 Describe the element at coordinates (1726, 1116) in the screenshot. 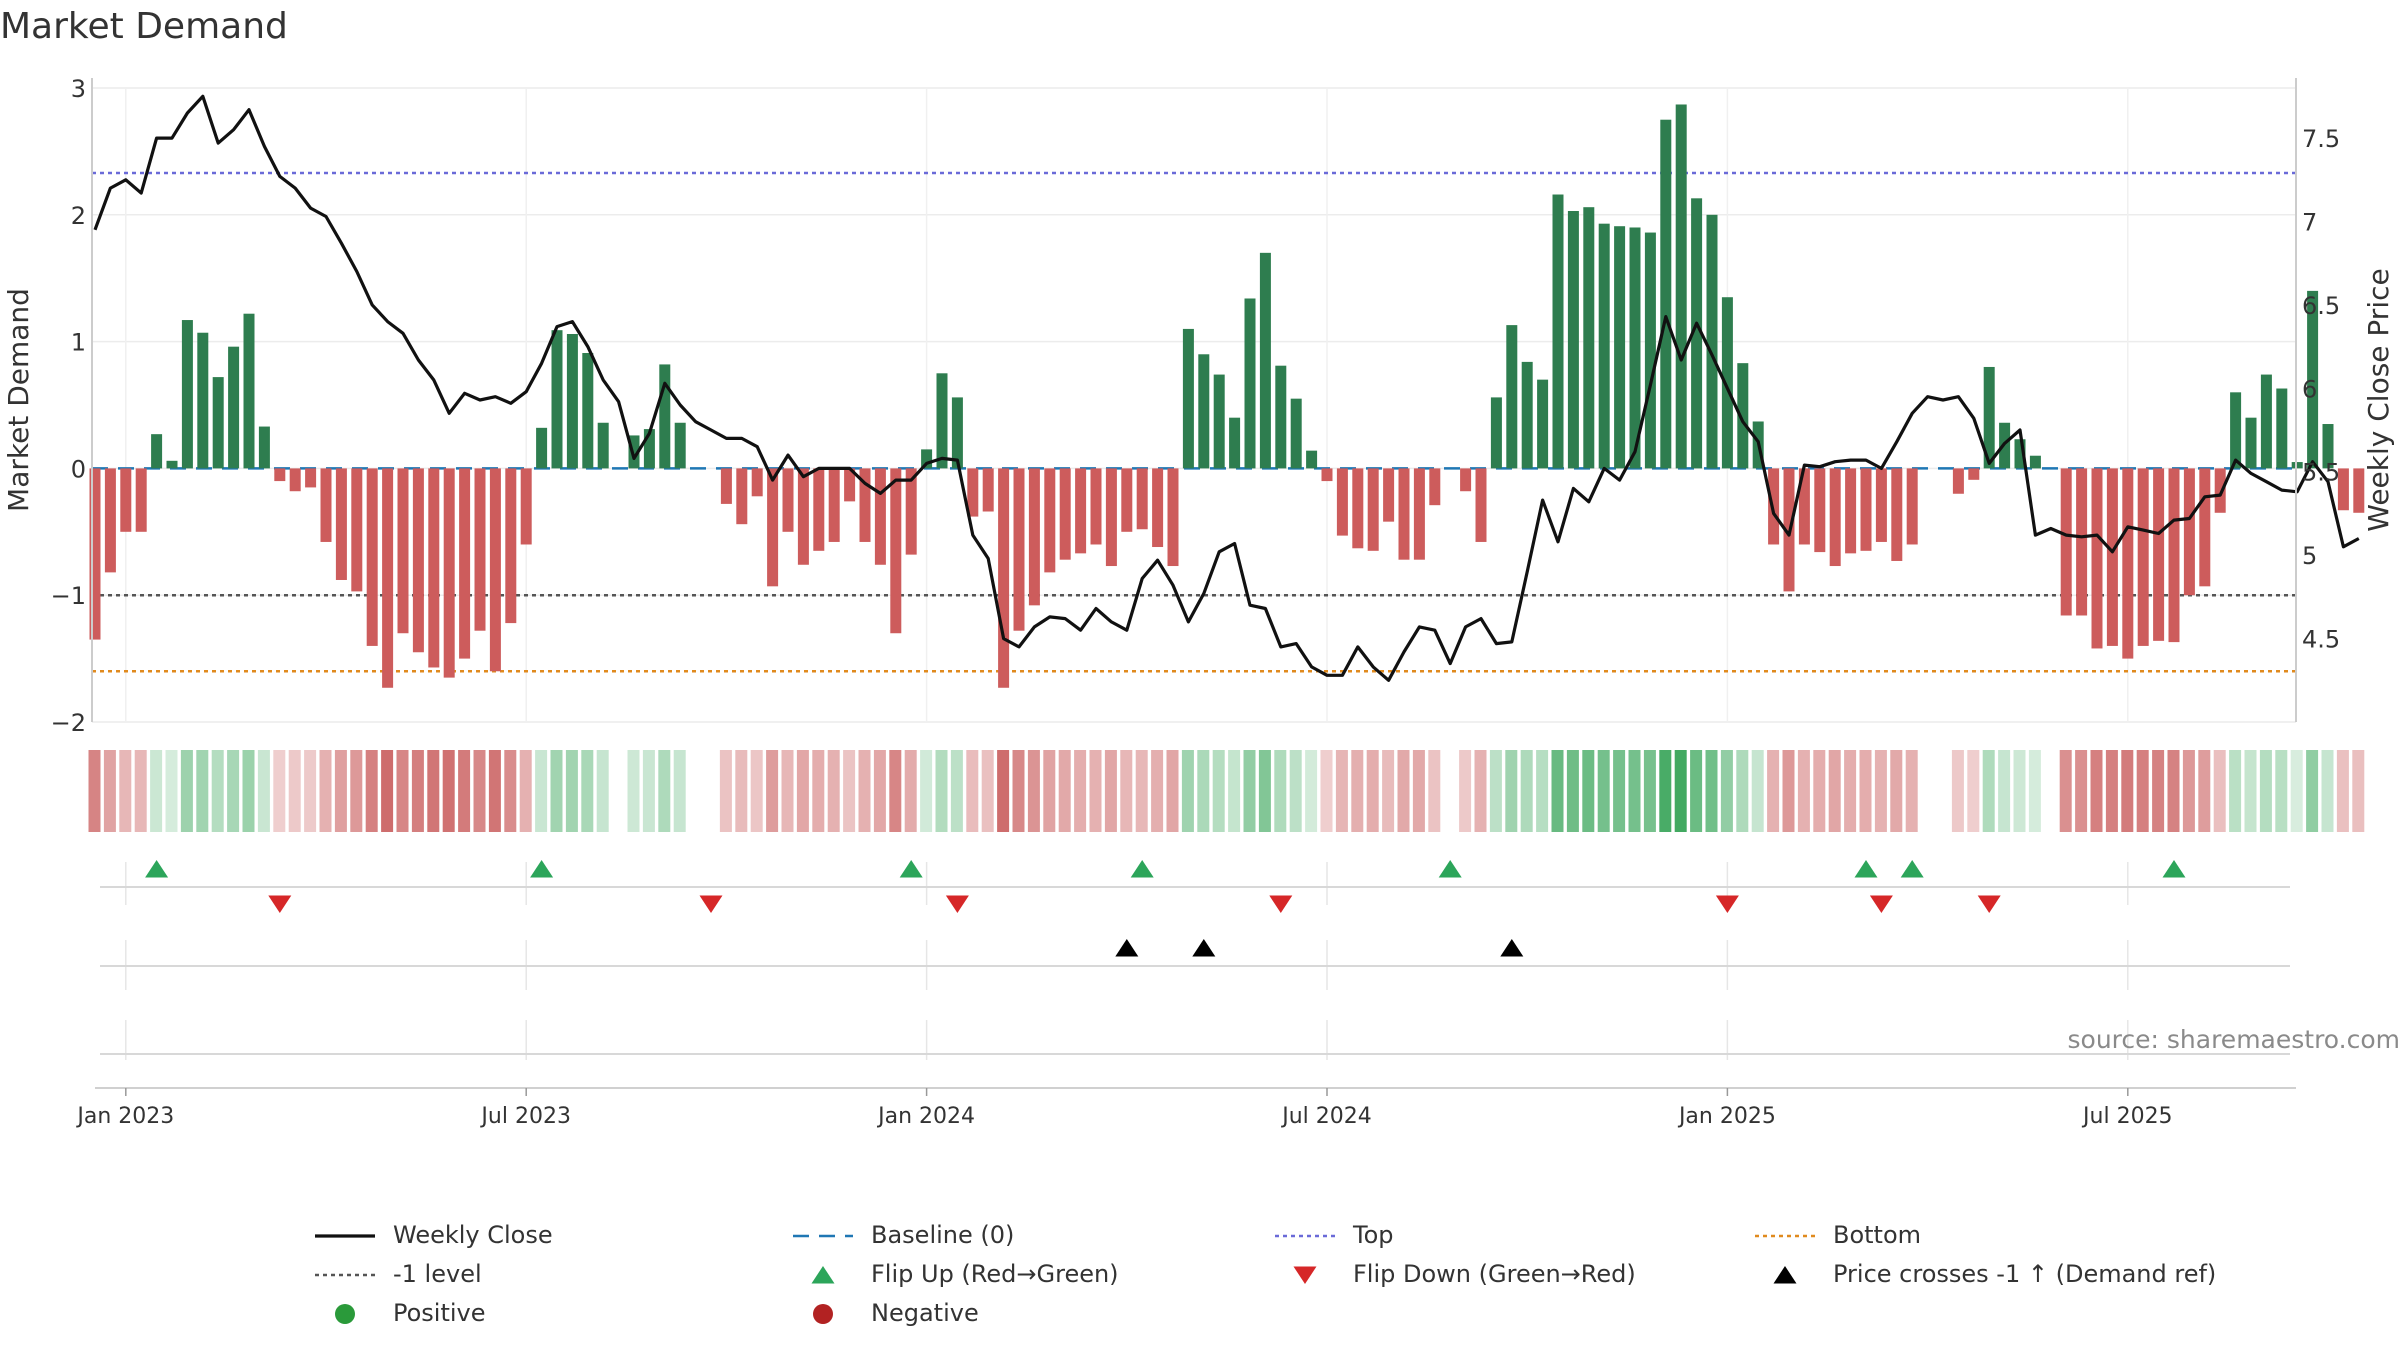

I see `x-tick-label: Jan 2025` at that location.